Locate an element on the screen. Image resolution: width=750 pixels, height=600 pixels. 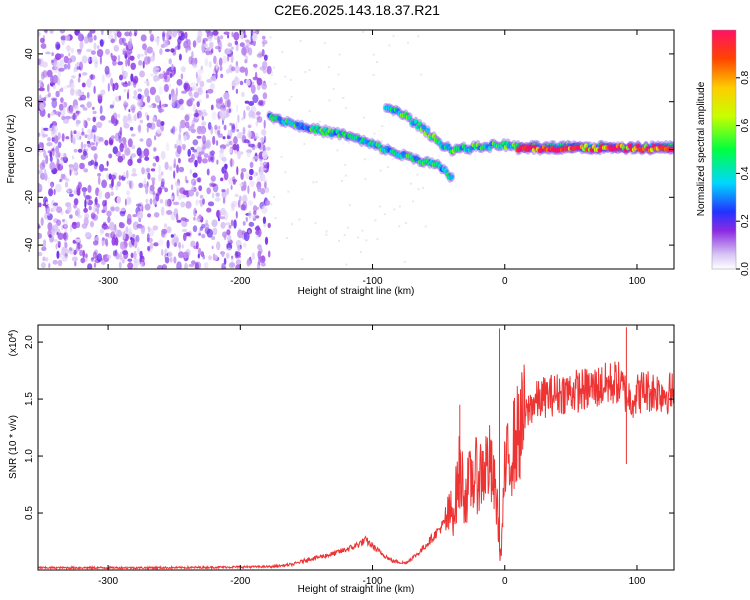
x-tick-label: -200 is located at coordinates (240, 581).